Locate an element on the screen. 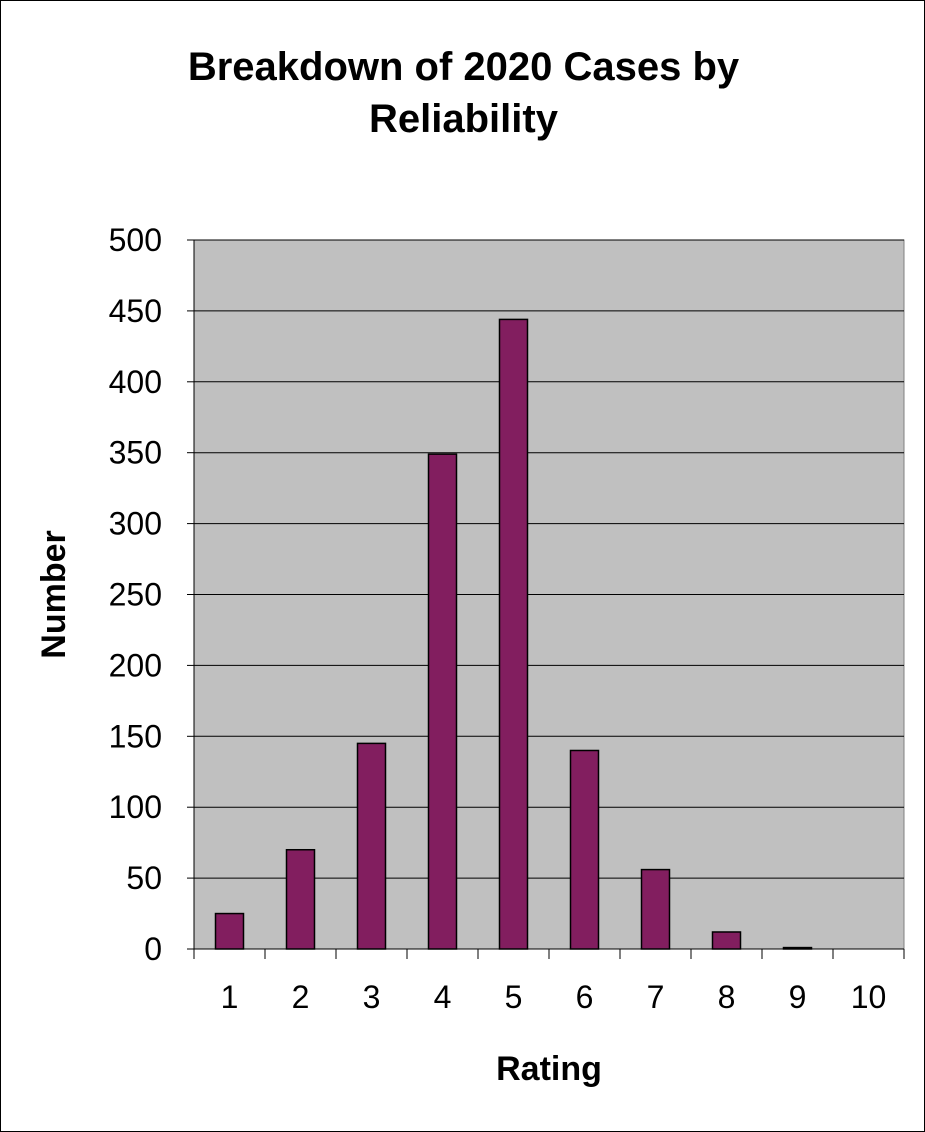 The width and height of the screenshot is (925, 1132). y-tick-label: 100 is located at coordinates (135, 807).